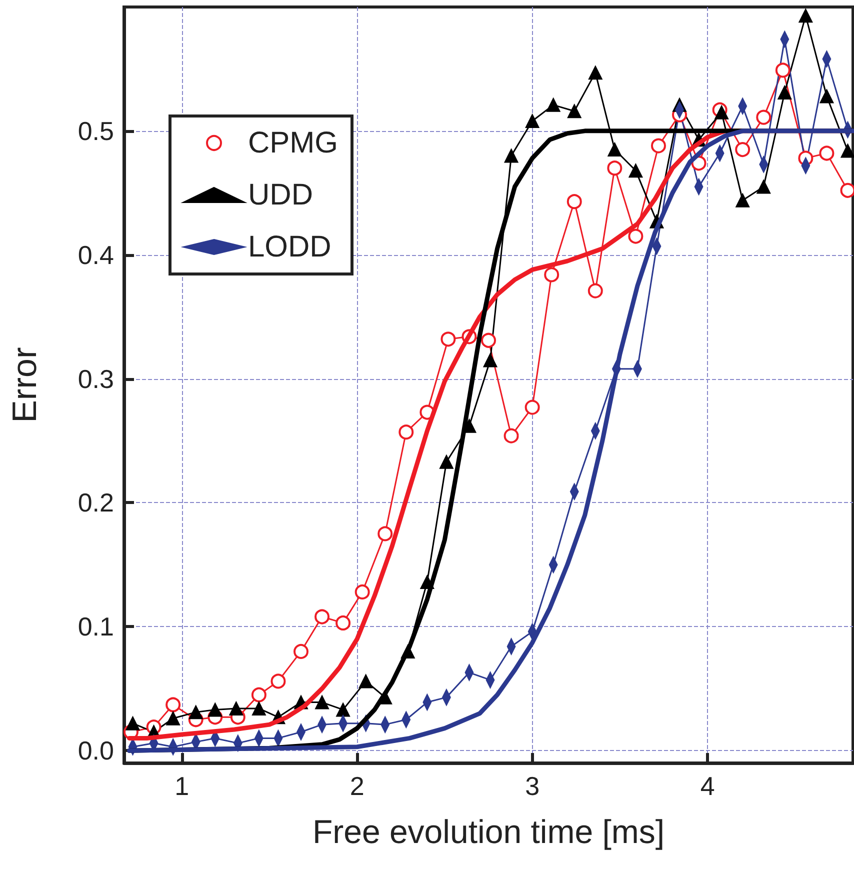 The width and height of the screenshot is (854, 893). What do you see at coordinates (96, 627) in the screenshot?
I see `y-tick-label: 0.1` at bounding box center [96, 627].